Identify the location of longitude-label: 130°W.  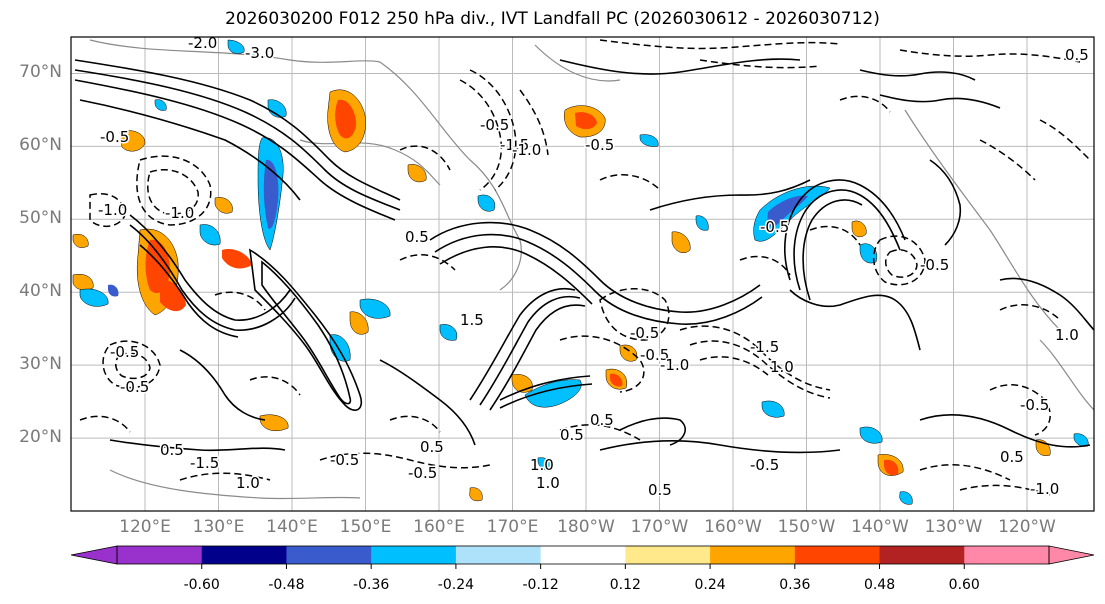
(953, 527).